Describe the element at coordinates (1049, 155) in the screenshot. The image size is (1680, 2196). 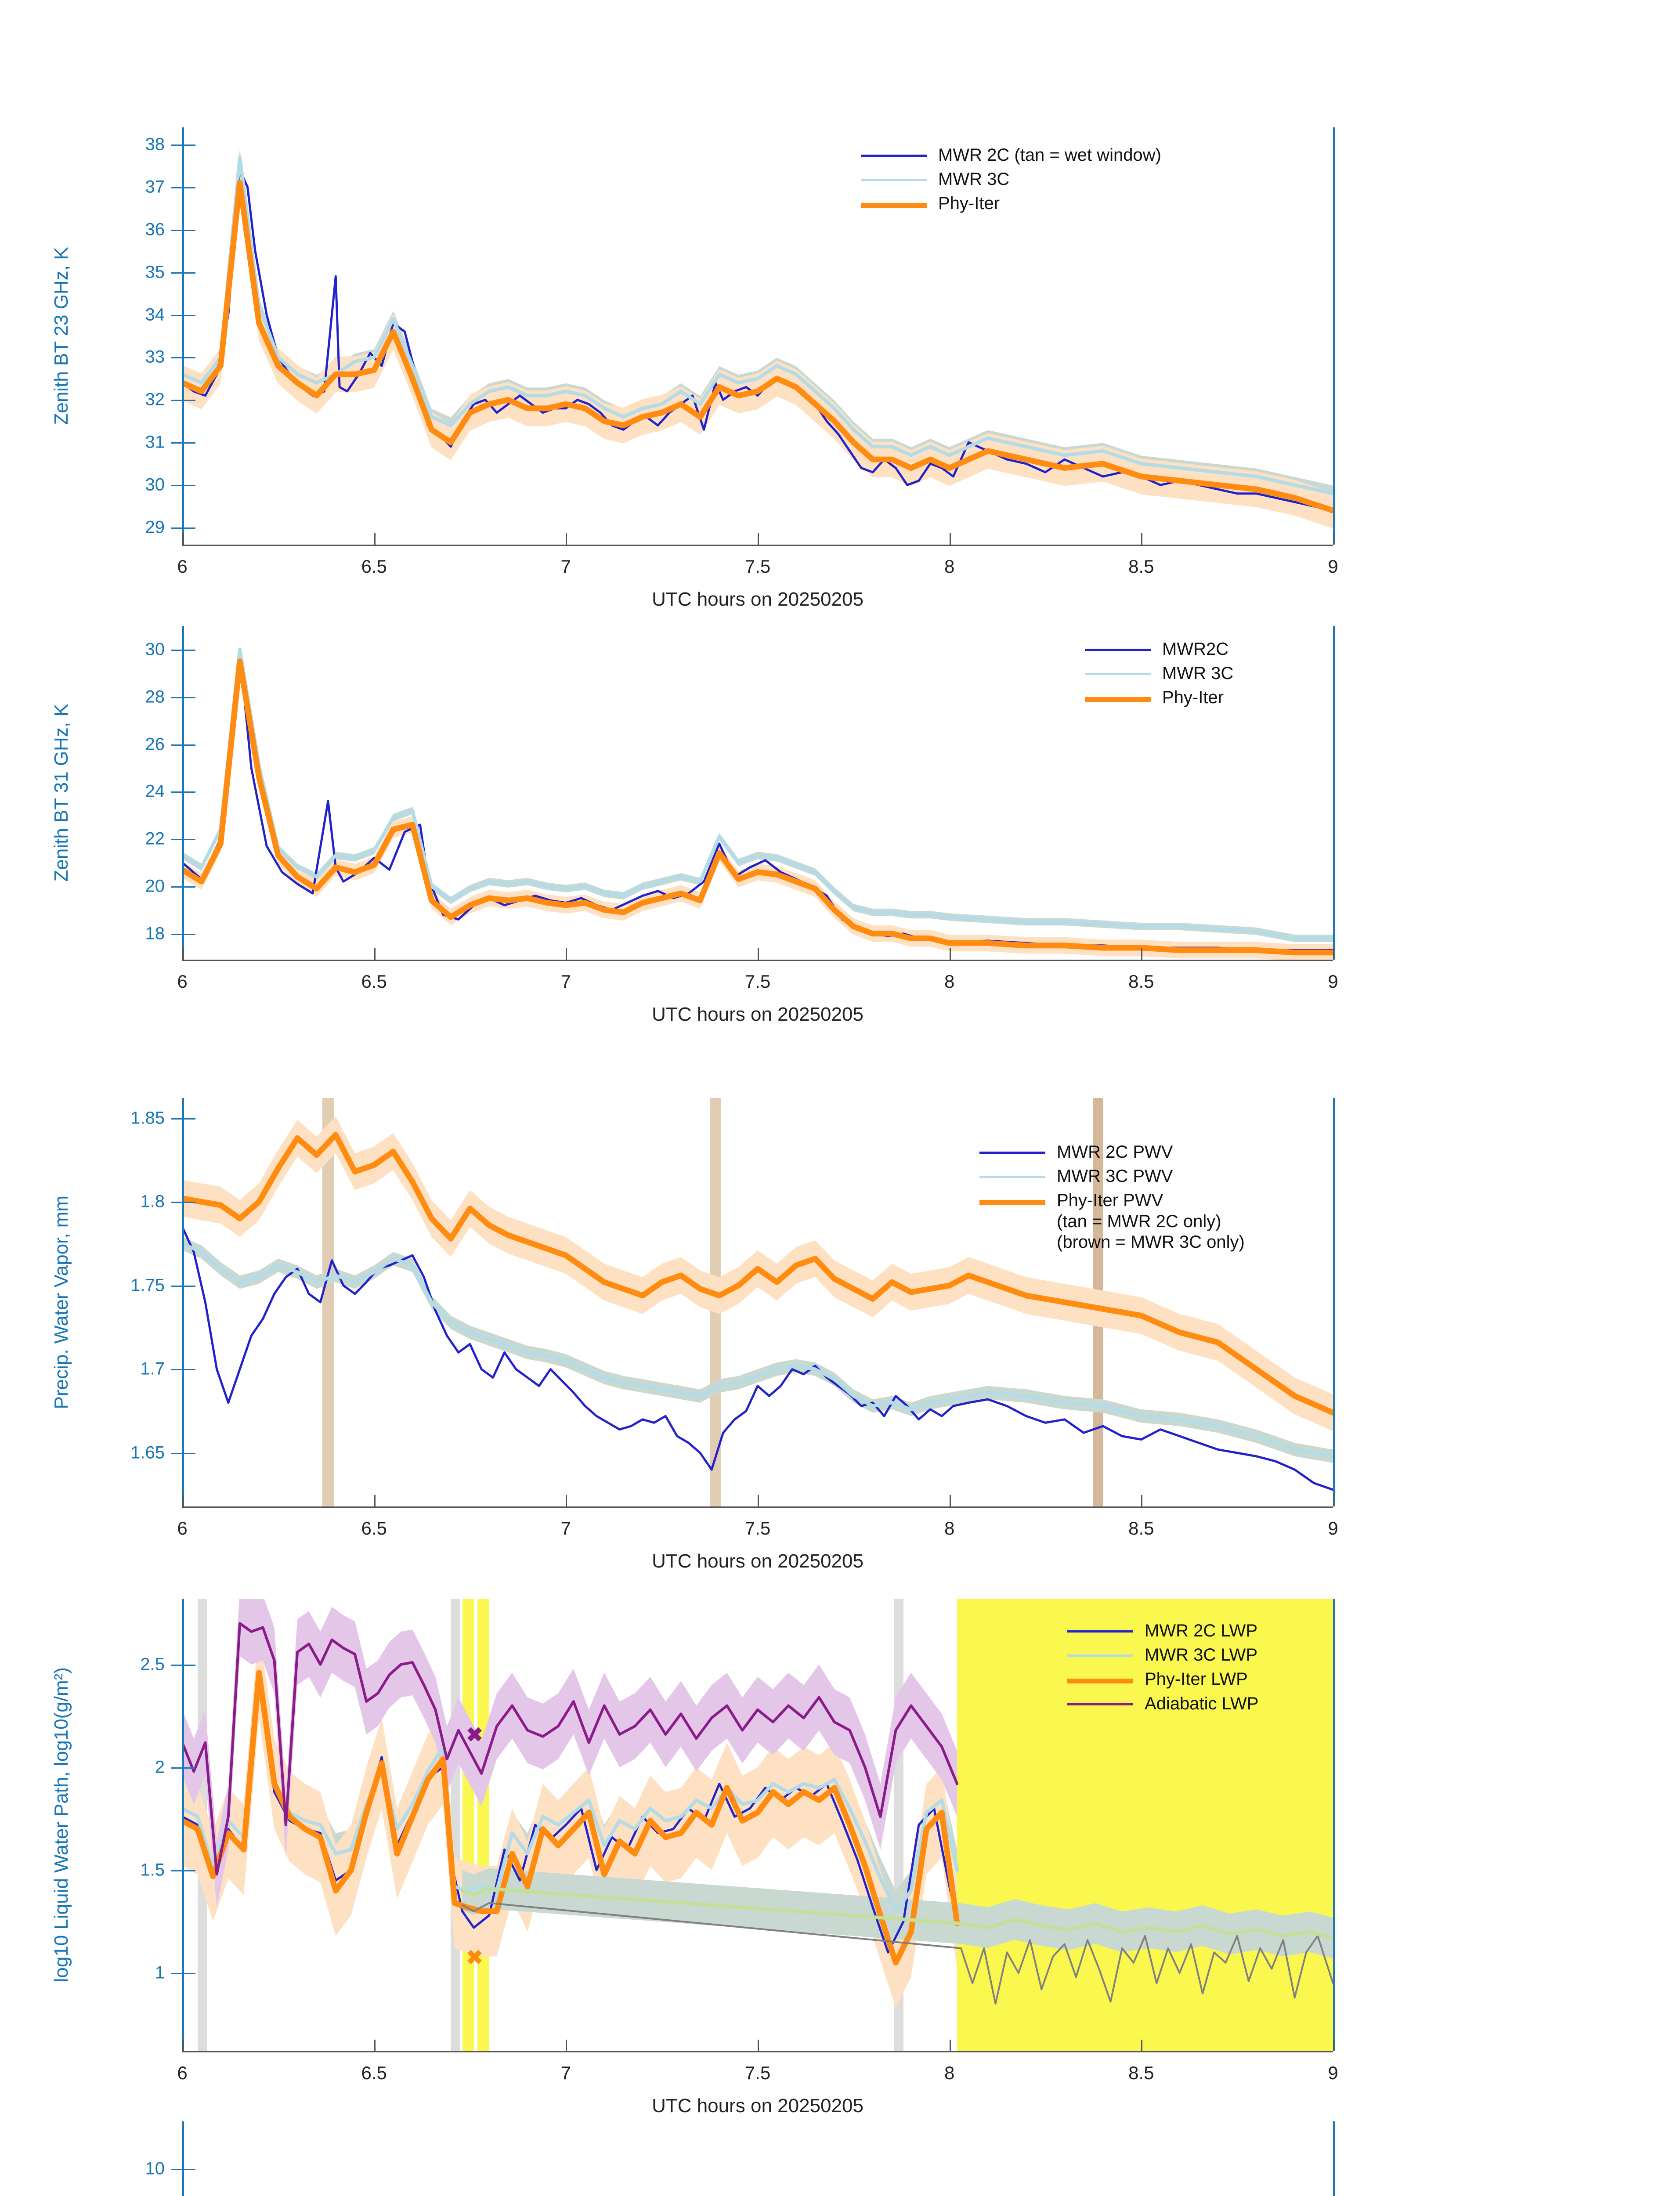
I see `legend-label: MWR 2C (tan = wet window)` at that location.